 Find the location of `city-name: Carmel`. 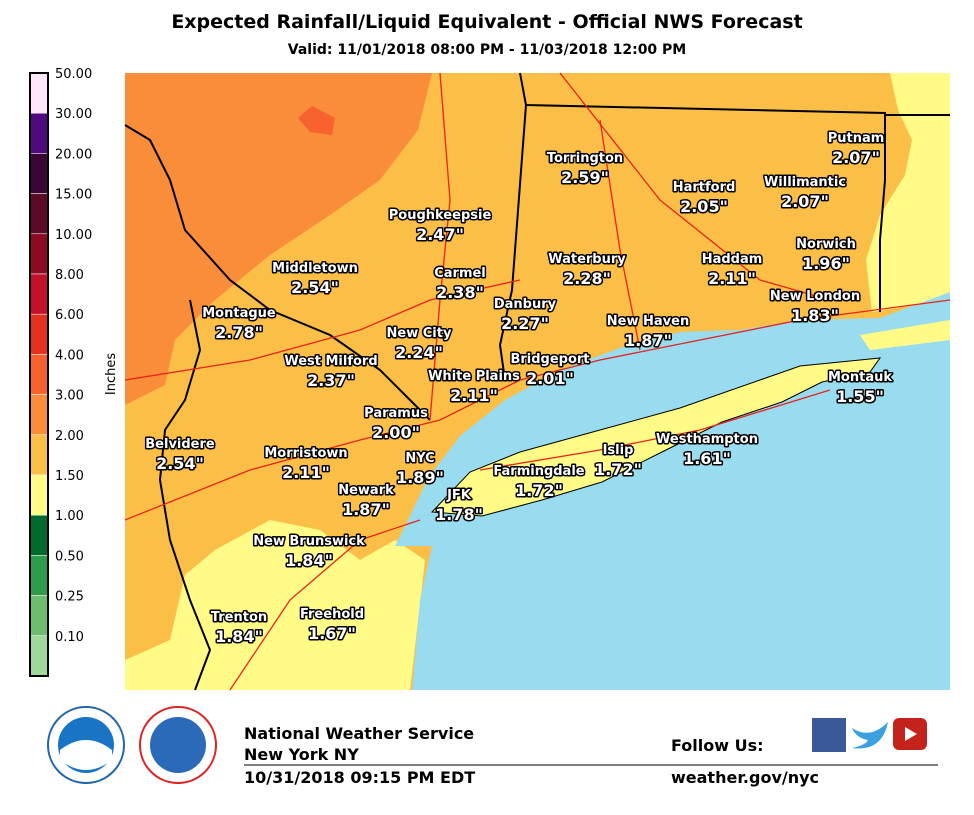

city-name: Carmel is located at coordinates (460, 273).